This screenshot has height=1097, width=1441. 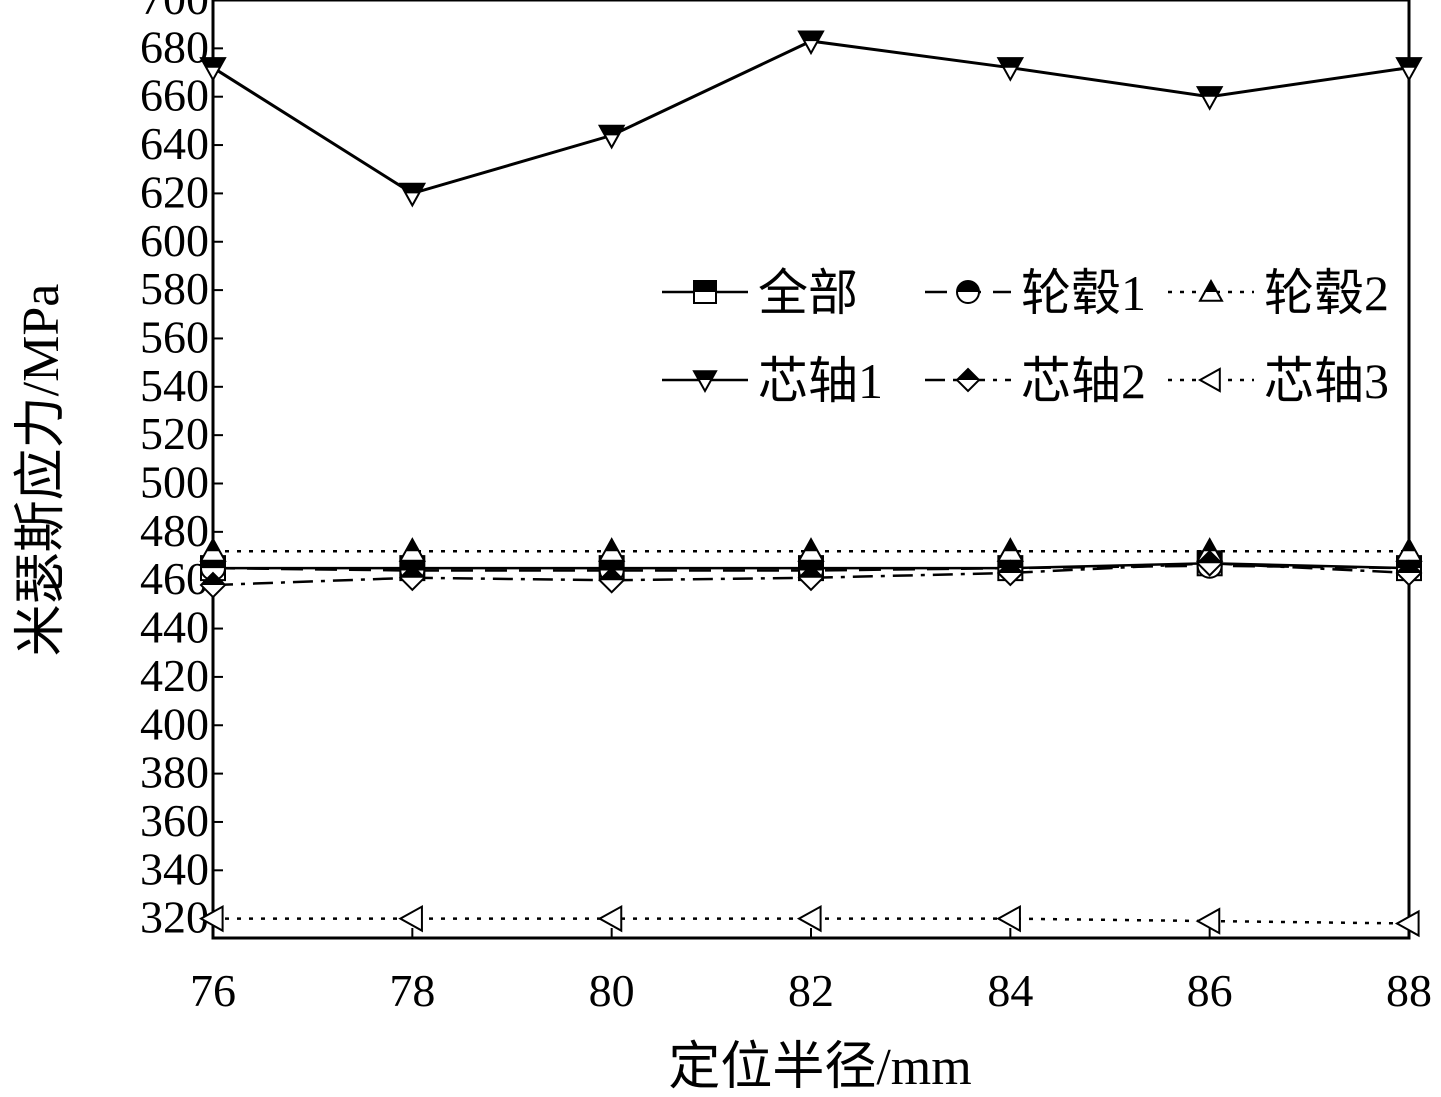 What do you see at coordinates (1025, 337) in the screenshot?
I see `legend: 全部 轮毂1 轮毂2 芯轴1 芯轴2 芯轴3` at bounding box center [1025, 337].